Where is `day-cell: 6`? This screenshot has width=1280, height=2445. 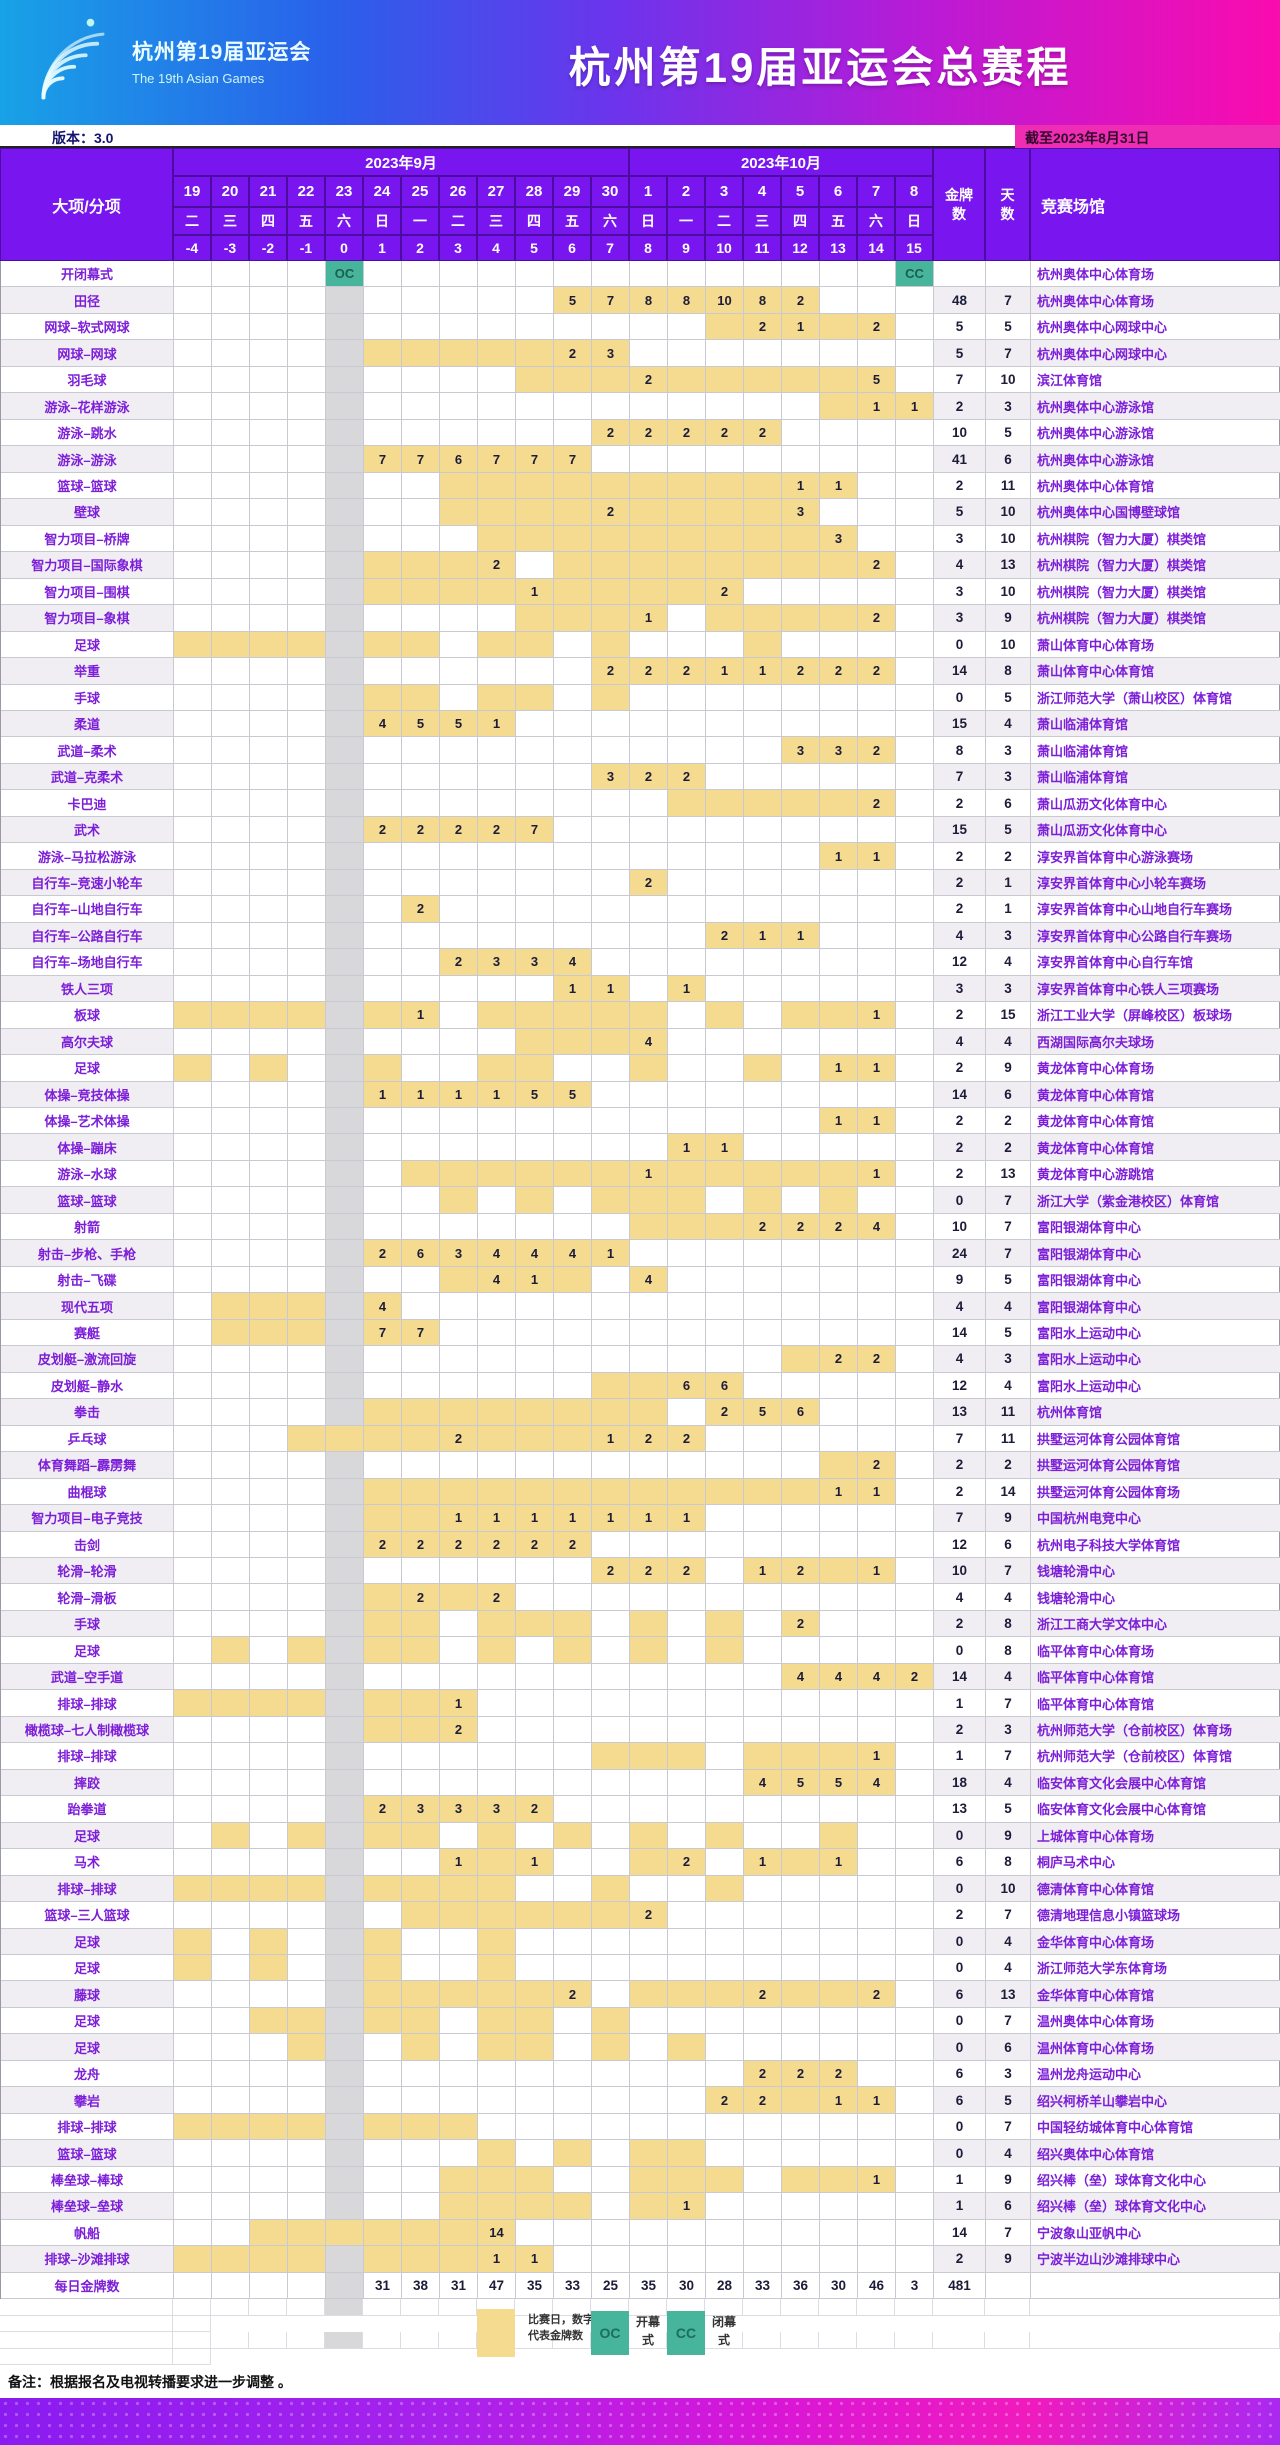 day-cell: 6 is located at coordinates (421, 1253).